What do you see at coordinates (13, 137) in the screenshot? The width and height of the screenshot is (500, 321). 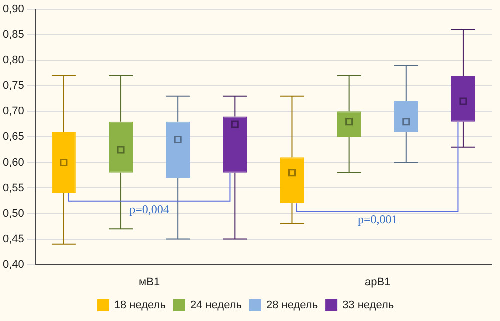 I see `y-tick-label: 0,65` at bounding box center [13, 137].